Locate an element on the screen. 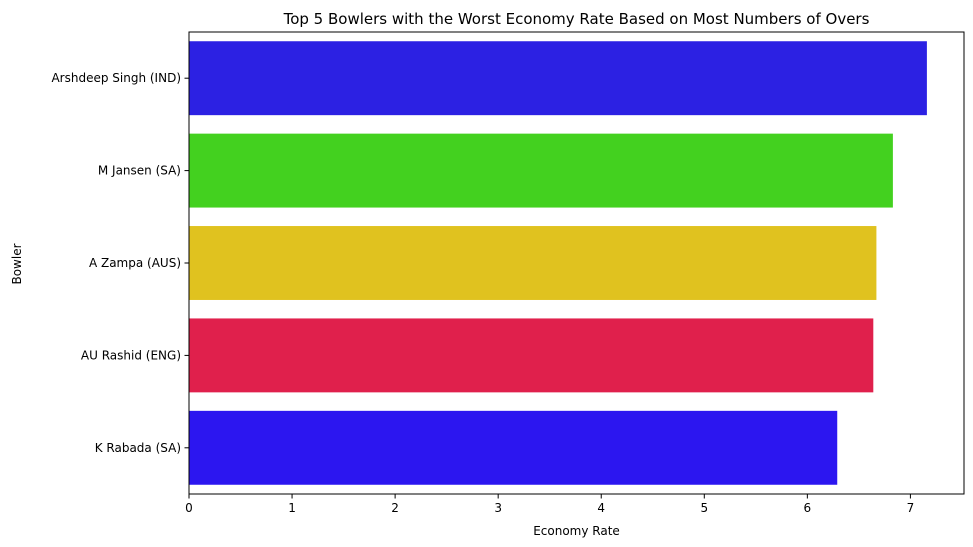 Image resolution: width=973 pixels, height=547 pixels. x-axis-title: Economy Rate is located at coordinates (576, 531).